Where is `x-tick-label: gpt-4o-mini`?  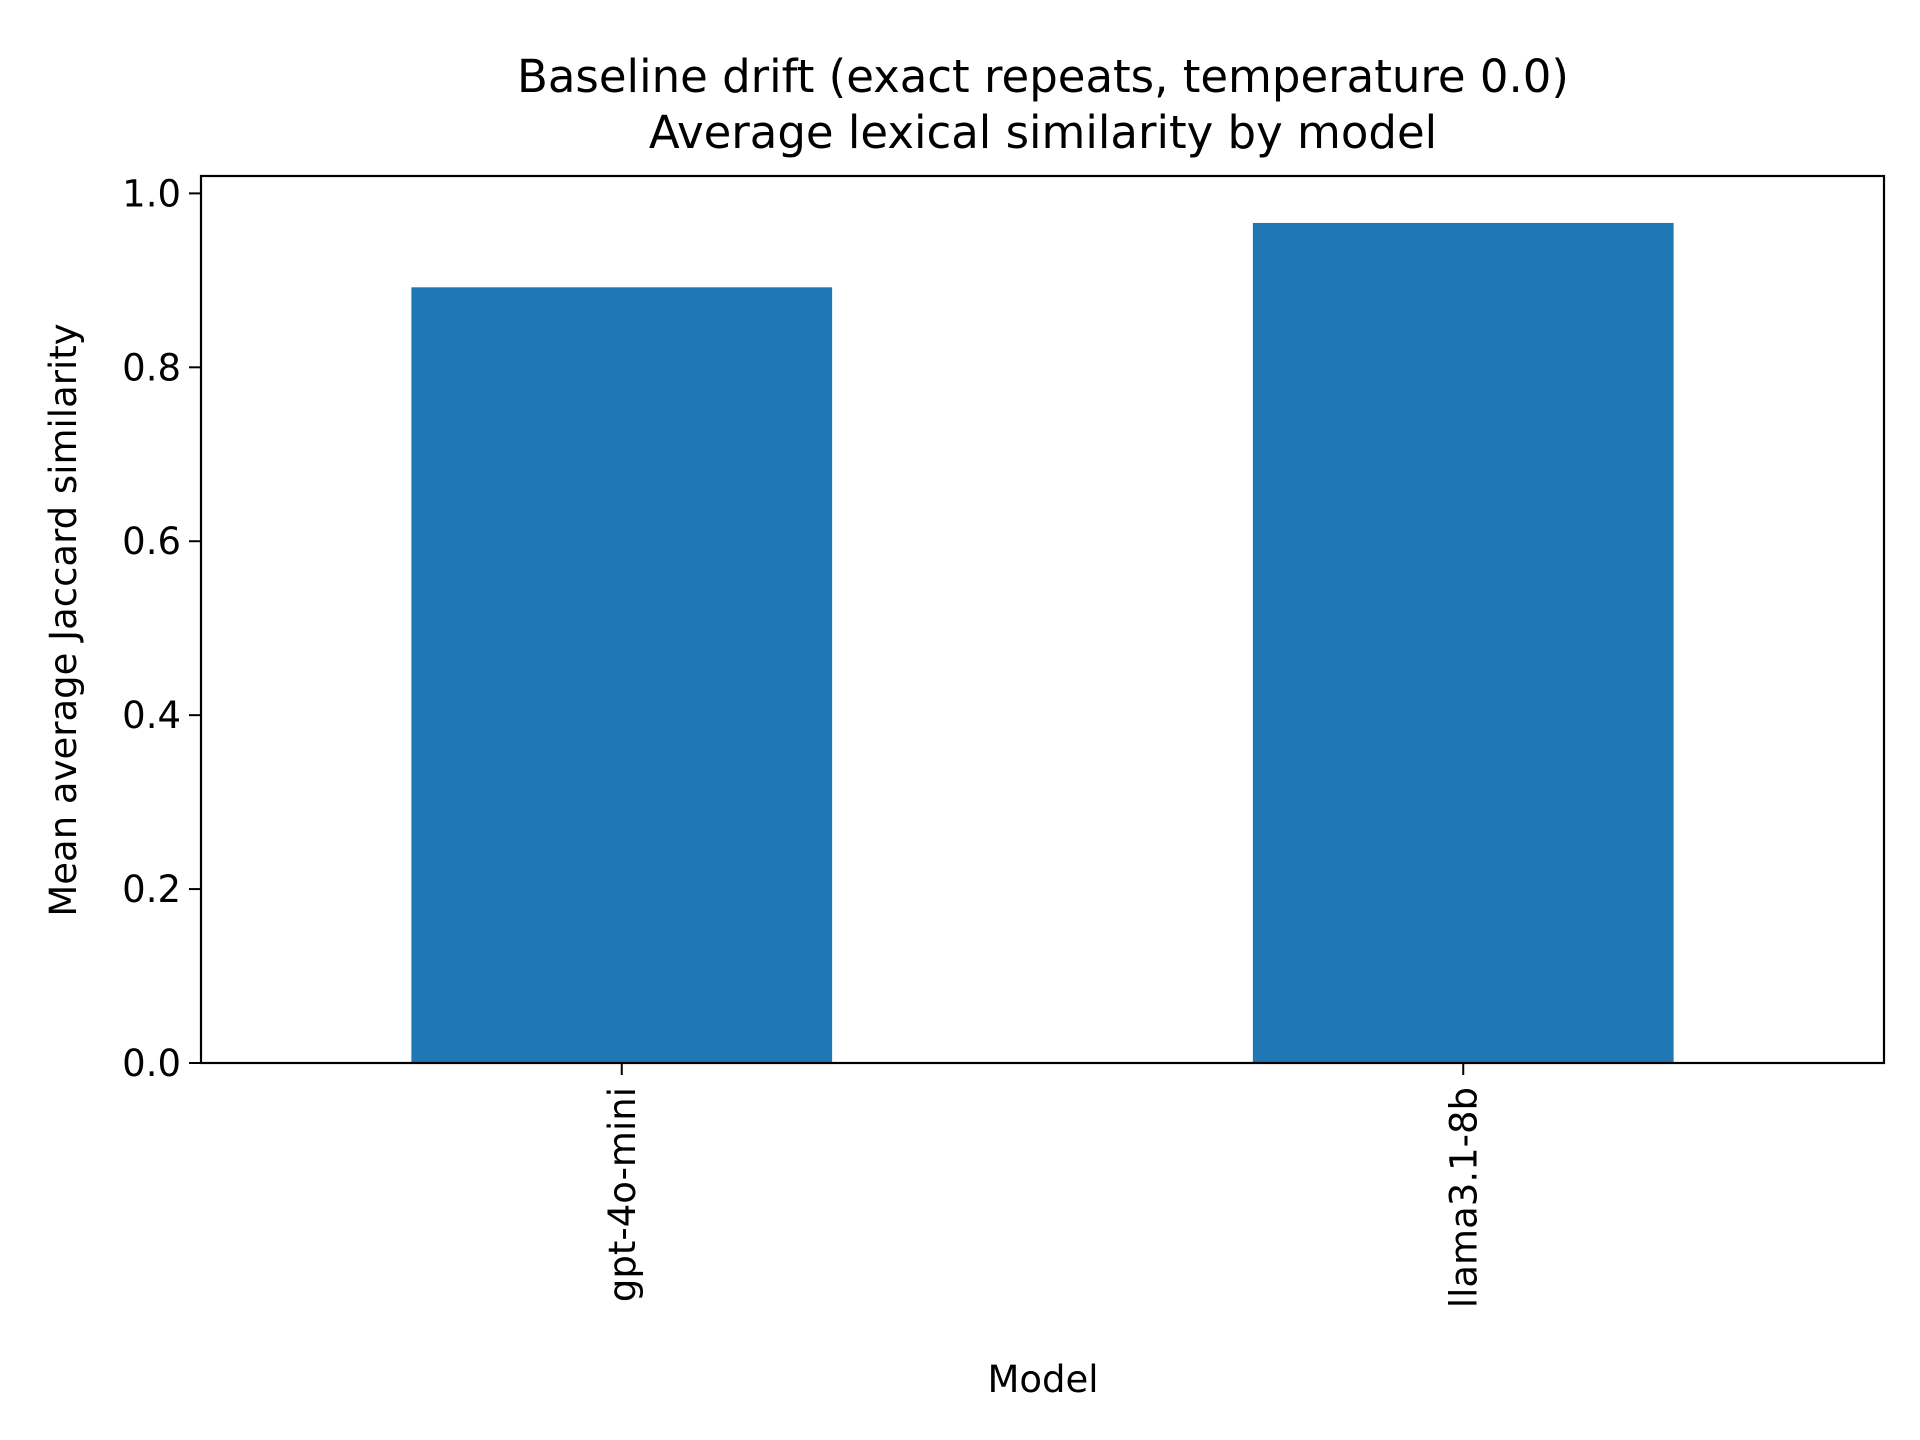
x-tick-label: gpt-4o-mini is located at coordinates (622, 1194).